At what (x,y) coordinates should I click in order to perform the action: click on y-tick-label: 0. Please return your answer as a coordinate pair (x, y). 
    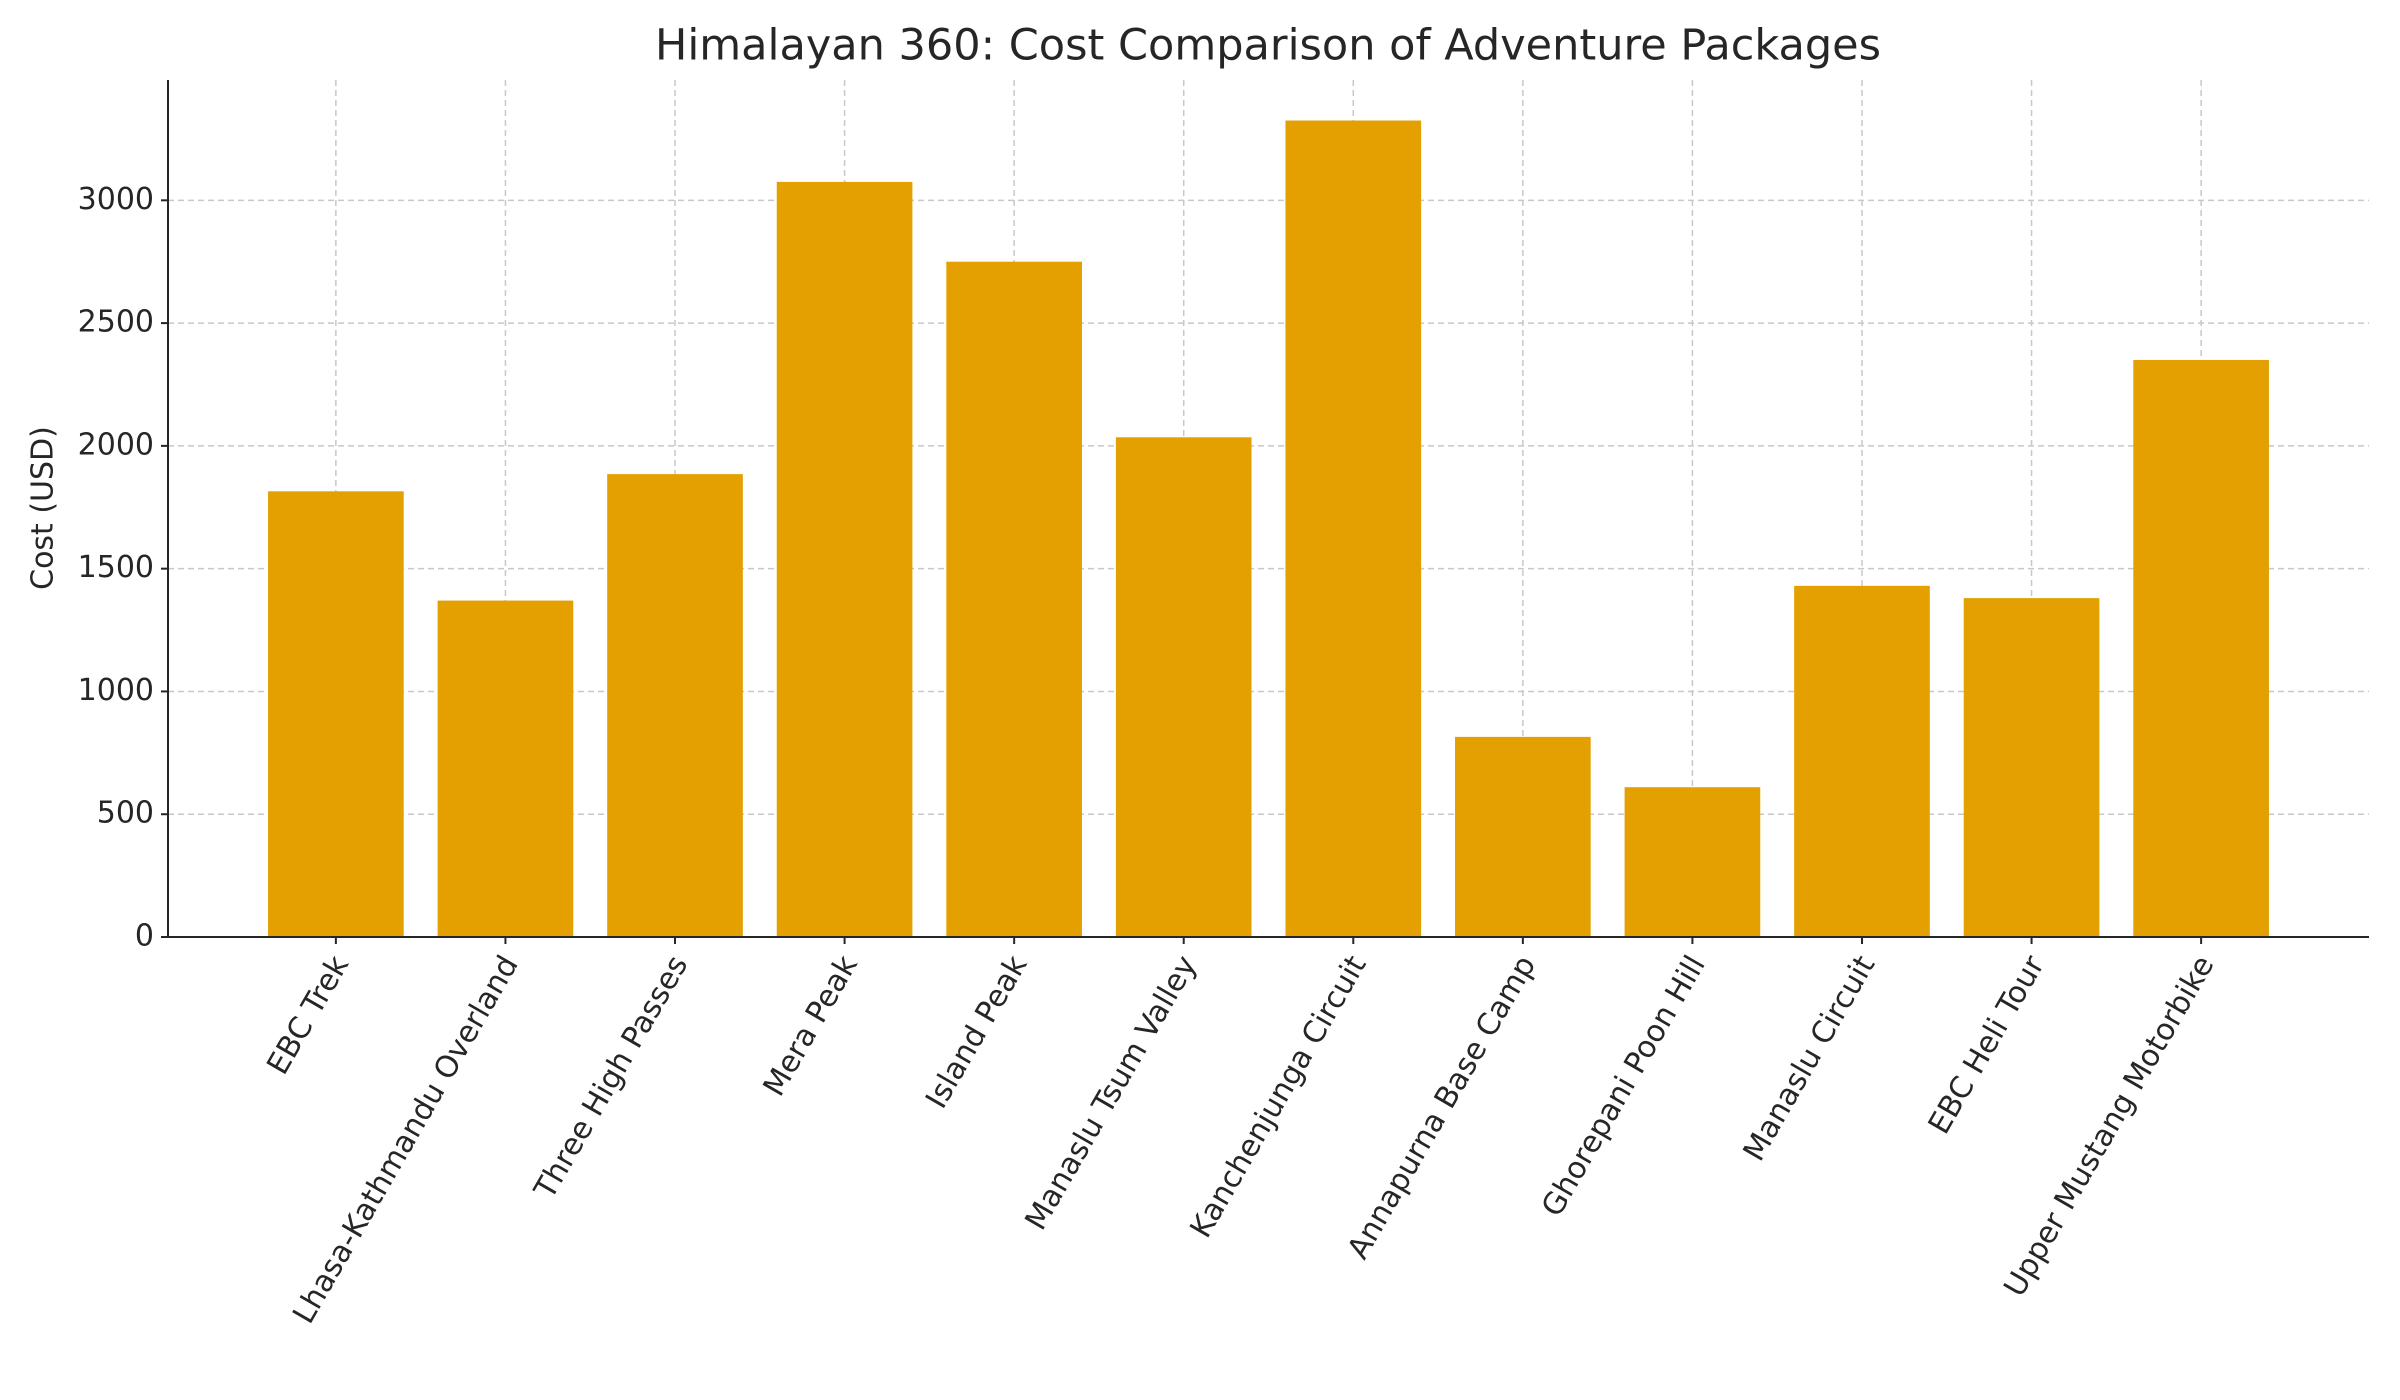
    Looking at the image, I should click on (144, 936).